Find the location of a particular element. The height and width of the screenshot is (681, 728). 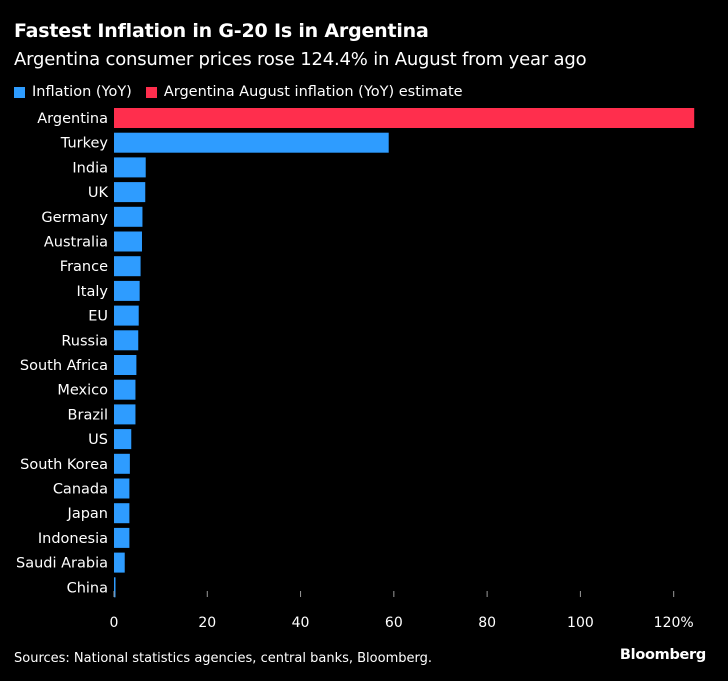

category-label-france: France is located at coordinates (84, 267).